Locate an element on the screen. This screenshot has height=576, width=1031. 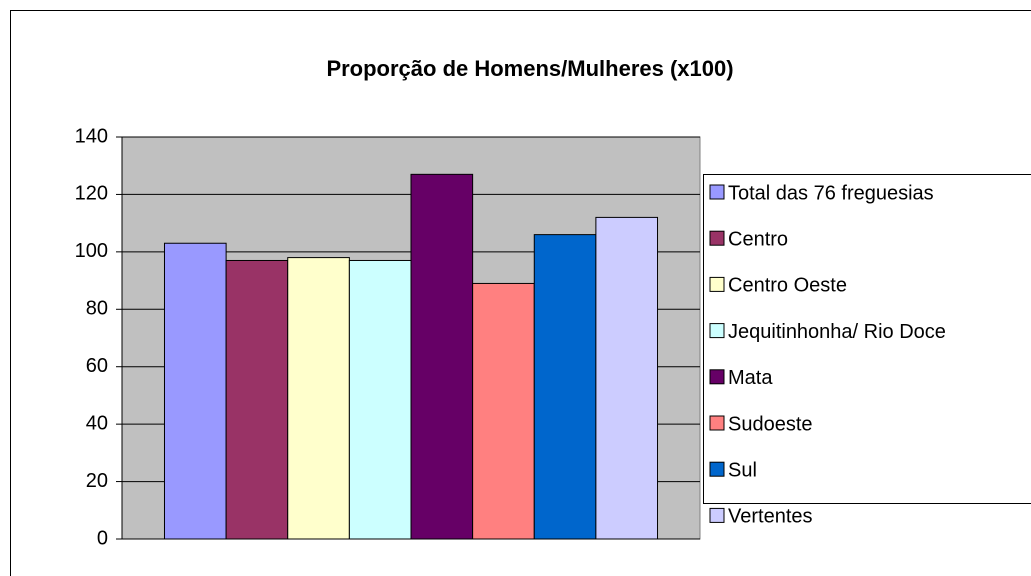
y-tick-label: 40 is located at coordinates (97, 423).